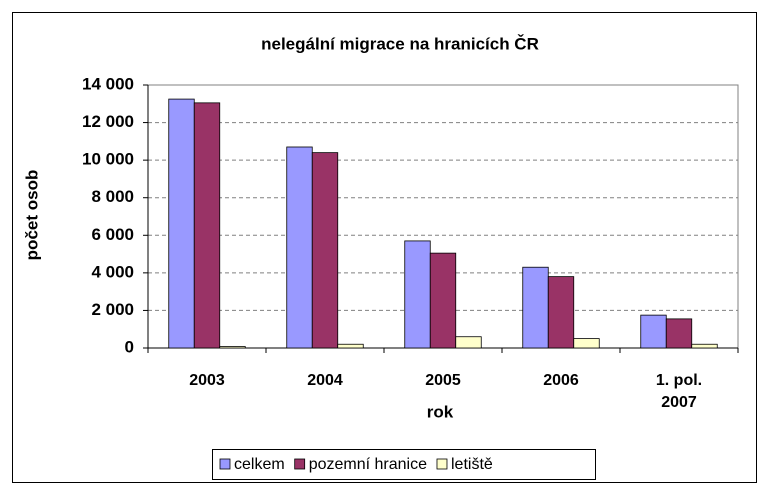  I want to click on x-tick-label: 2003, so click(207, 380).